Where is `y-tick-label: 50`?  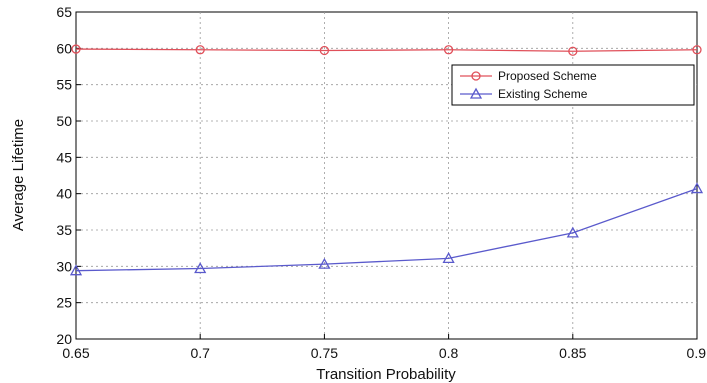 y-tick-label: 50 is located at coordinates (64, 121).